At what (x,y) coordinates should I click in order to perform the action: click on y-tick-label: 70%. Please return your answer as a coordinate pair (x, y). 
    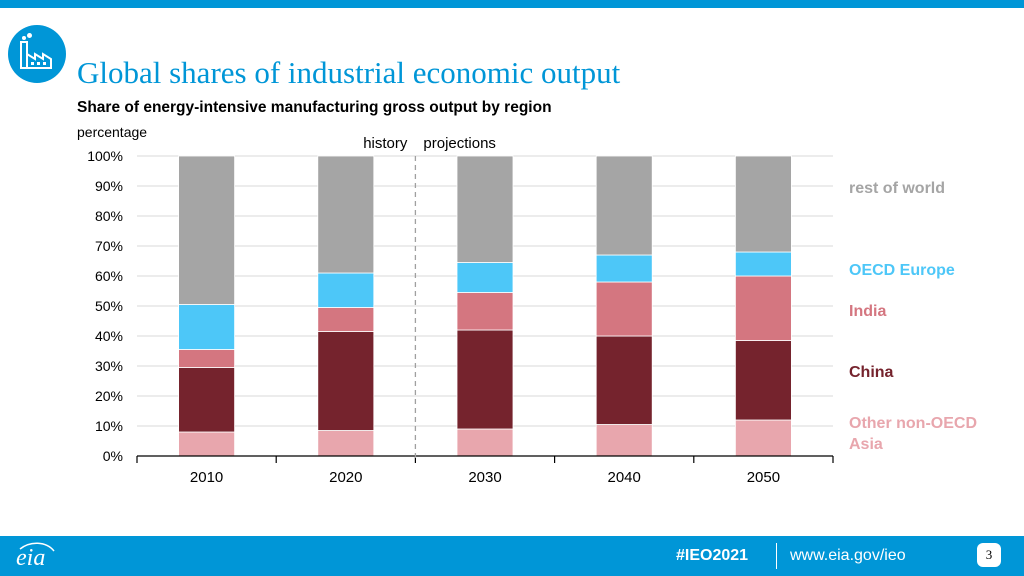
    Looking at the image, I should click on (109, 246).